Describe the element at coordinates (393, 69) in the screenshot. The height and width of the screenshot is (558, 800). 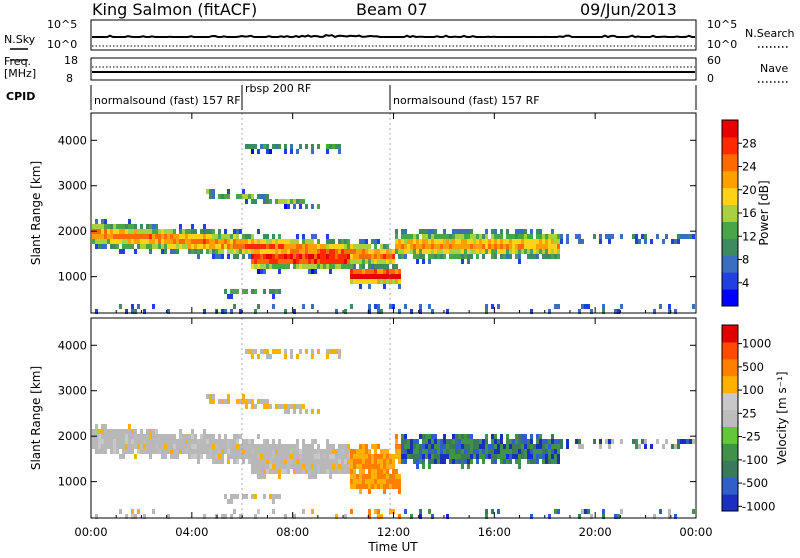
I see `freq-panel-frame` at that location.